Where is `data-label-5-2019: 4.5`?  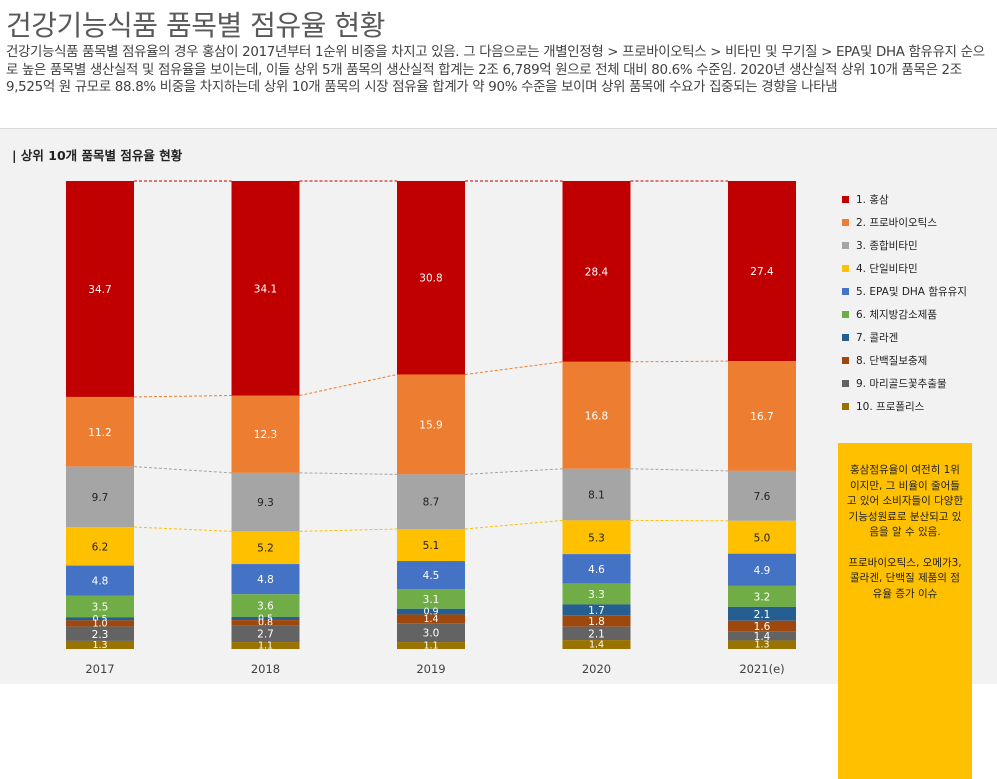 data-label-5-2019: 4.5 is located at coordinates (431, 576).